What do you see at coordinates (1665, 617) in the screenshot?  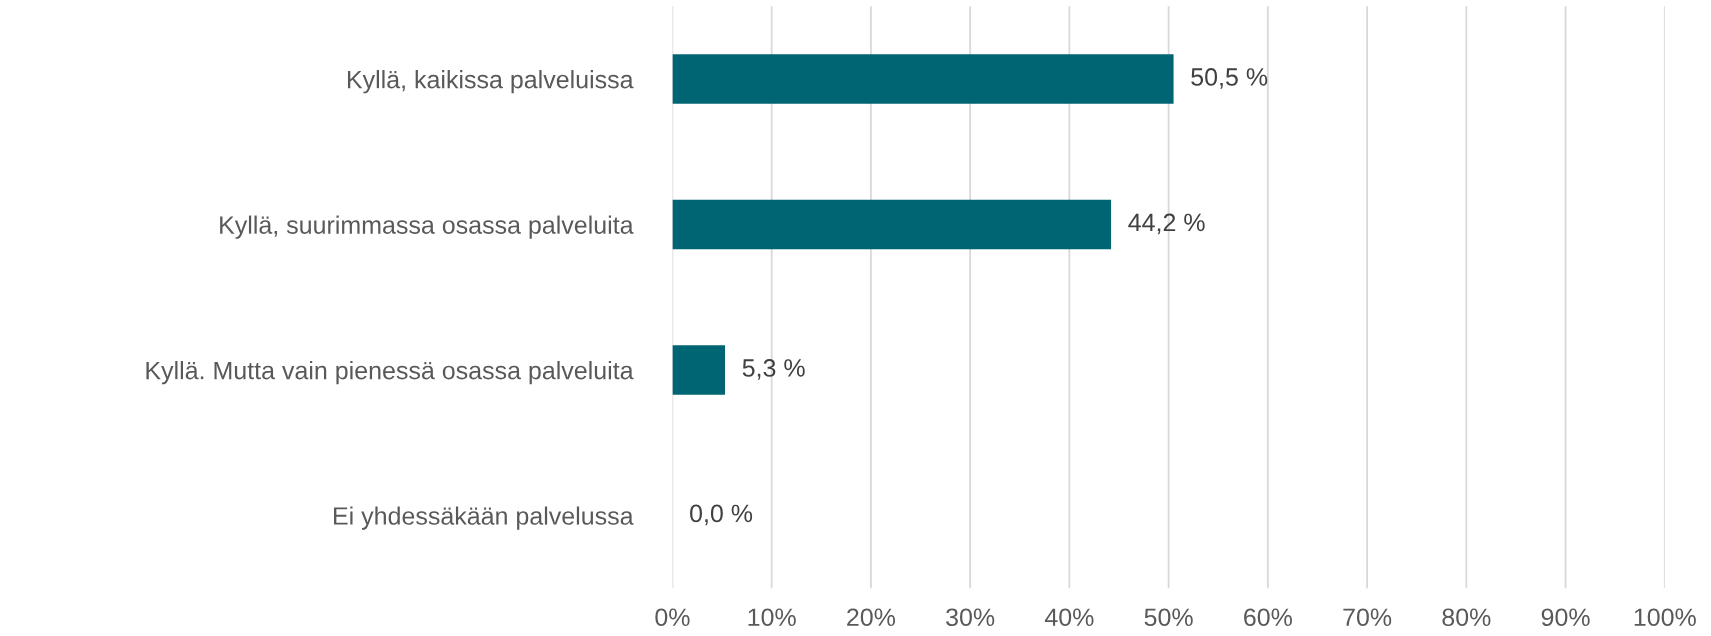 I see `x-tick-label: 100%` at bounding box center [1665, 617].